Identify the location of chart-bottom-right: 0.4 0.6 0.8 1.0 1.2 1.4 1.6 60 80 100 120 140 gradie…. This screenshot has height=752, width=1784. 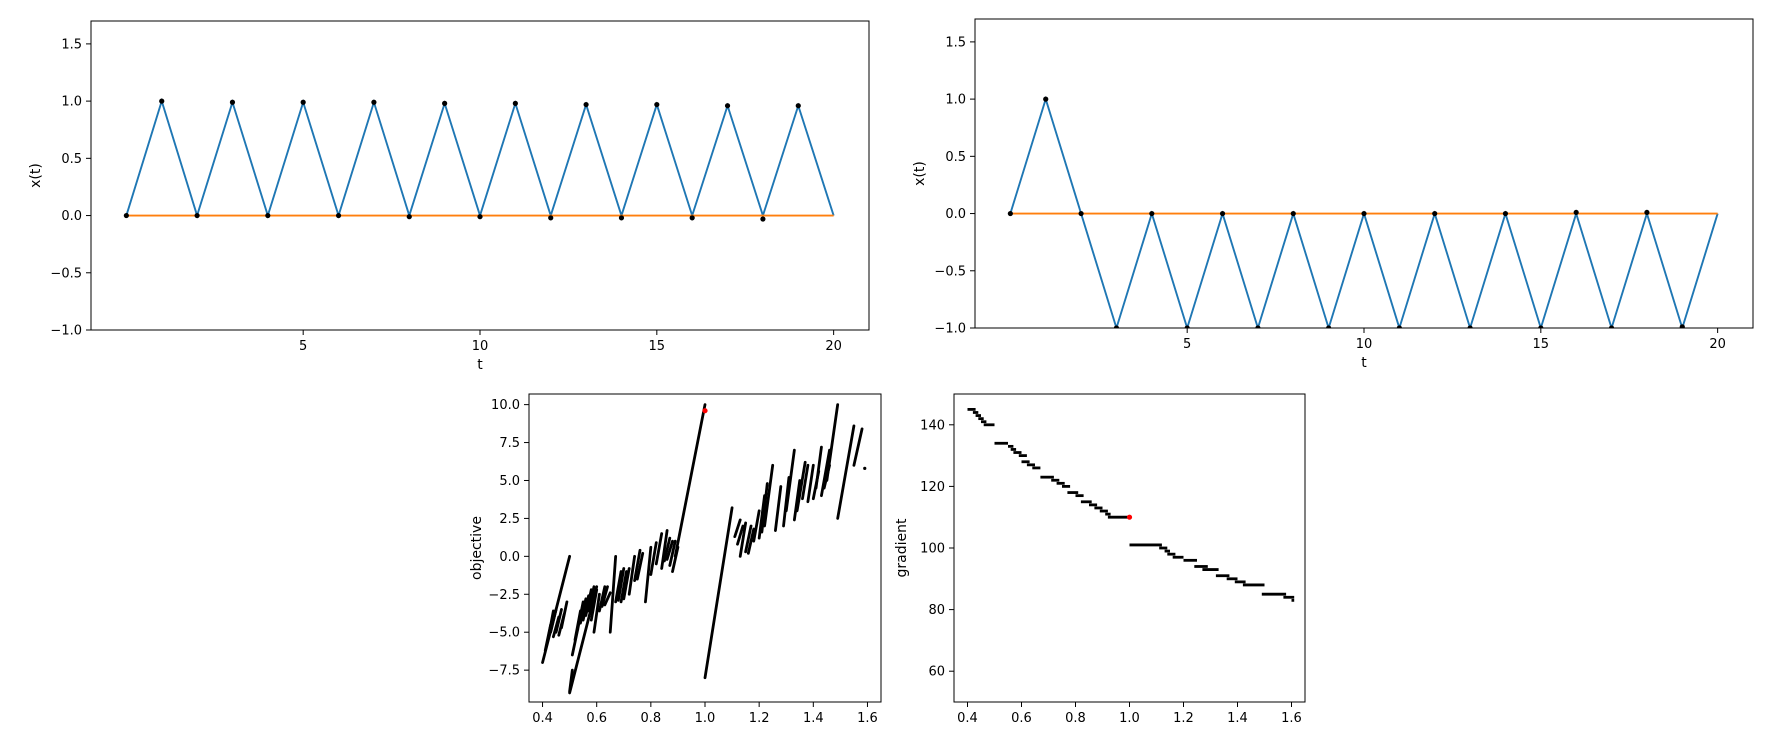
(1100, 559).